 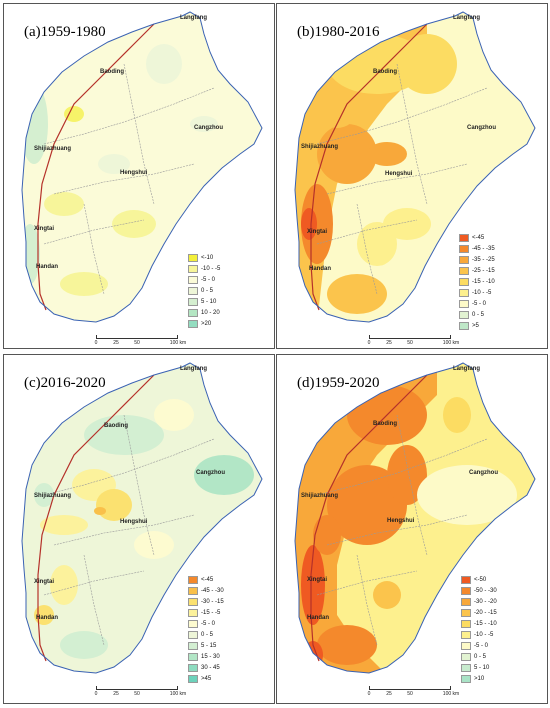 I want to click on legend-entry: >45, so click(x=206, y=678).